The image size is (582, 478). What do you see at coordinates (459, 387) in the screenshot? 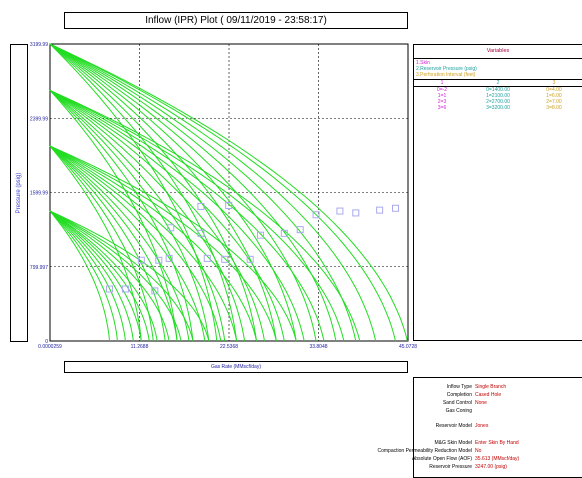
I see `info-label: Inflow Type` at bounding box center [459, 387].